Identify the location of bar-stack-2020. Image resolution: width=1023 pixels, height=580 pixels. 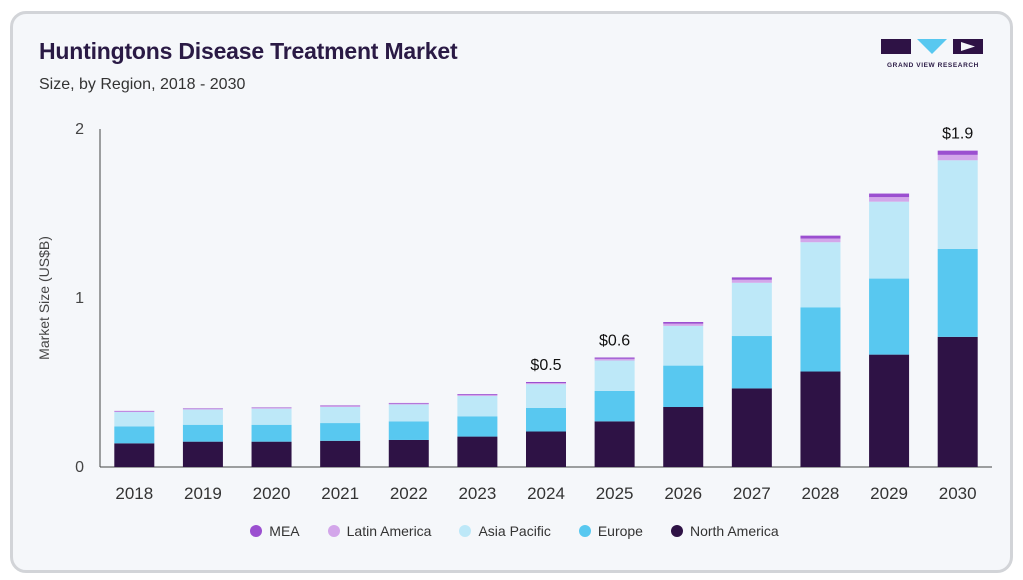
(271, 437).